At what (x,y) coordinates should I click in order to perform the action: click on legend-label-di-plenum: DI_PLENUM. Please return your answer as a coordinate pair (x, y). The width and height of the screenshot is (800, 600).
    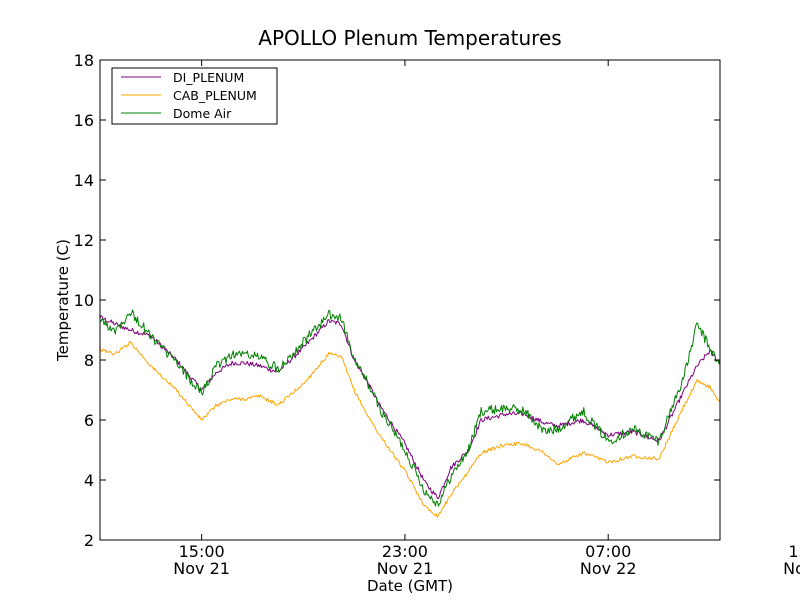
    Looking at the image, I should click on (208, 77).